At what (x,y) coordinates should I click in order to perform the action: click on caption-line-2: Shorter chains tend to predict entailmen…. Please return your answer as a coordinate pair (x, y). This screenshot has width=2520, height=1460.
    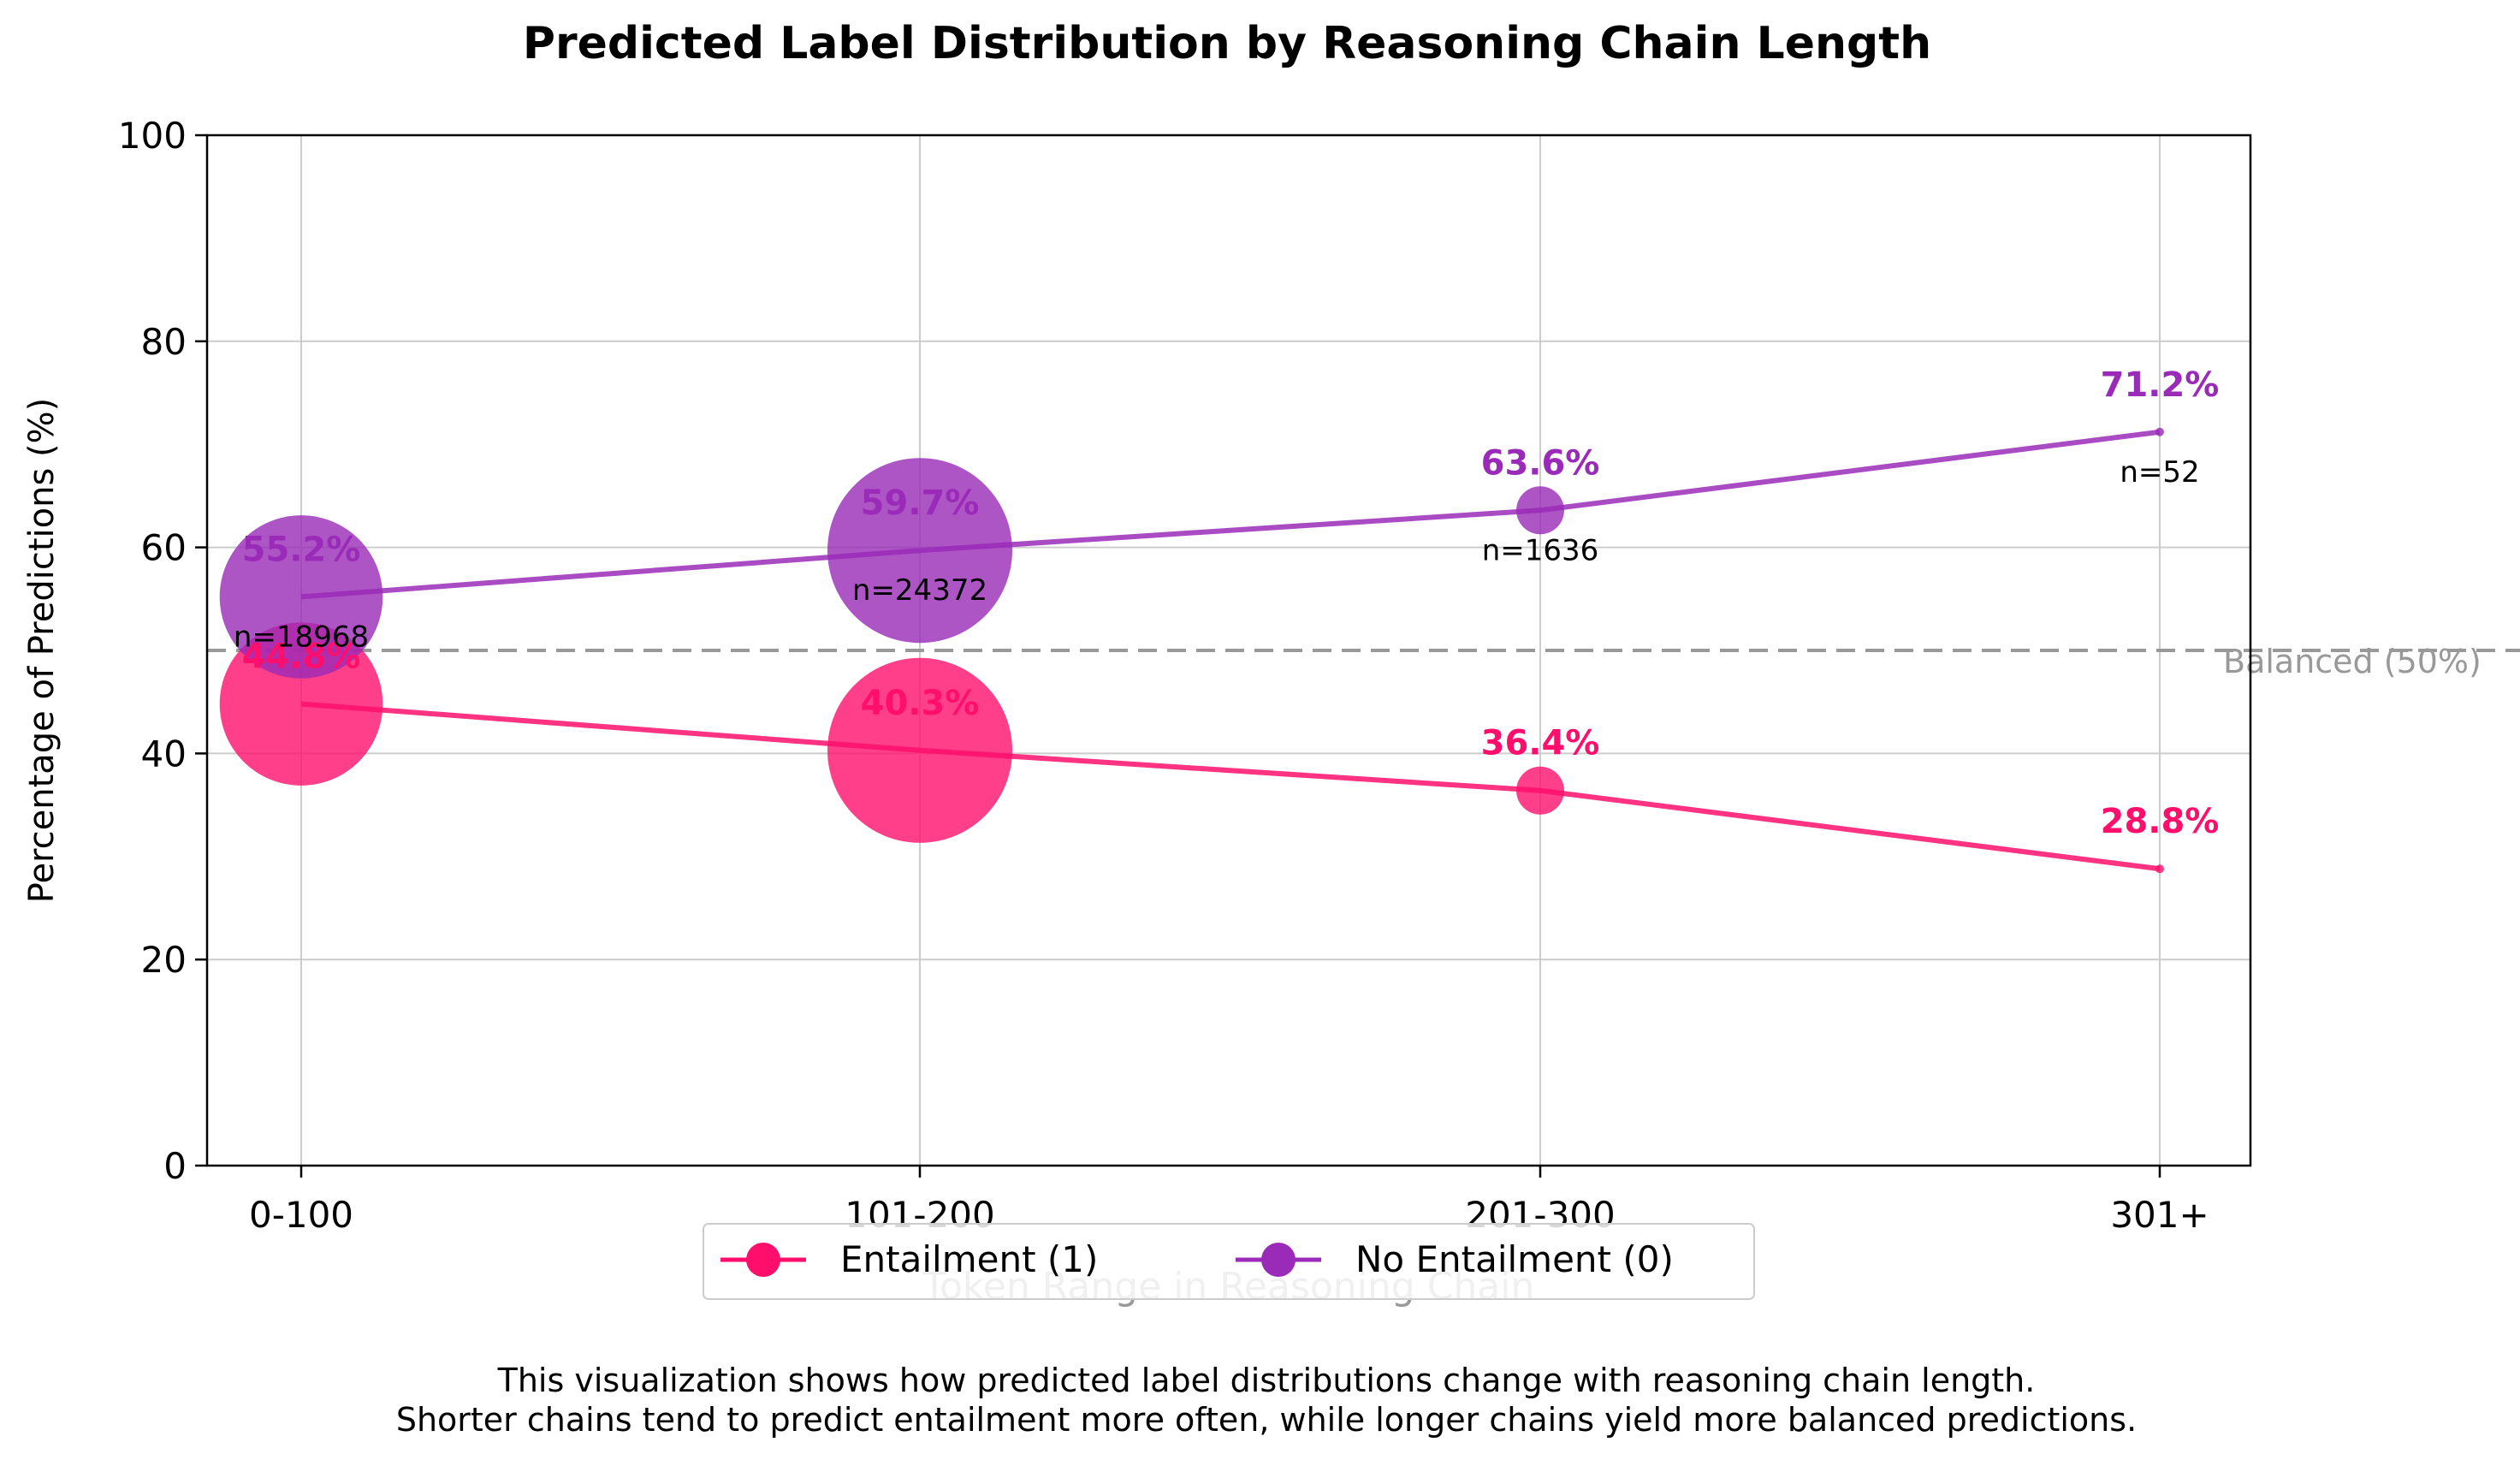
    Looking at the image, I should click on (1267, 1420).